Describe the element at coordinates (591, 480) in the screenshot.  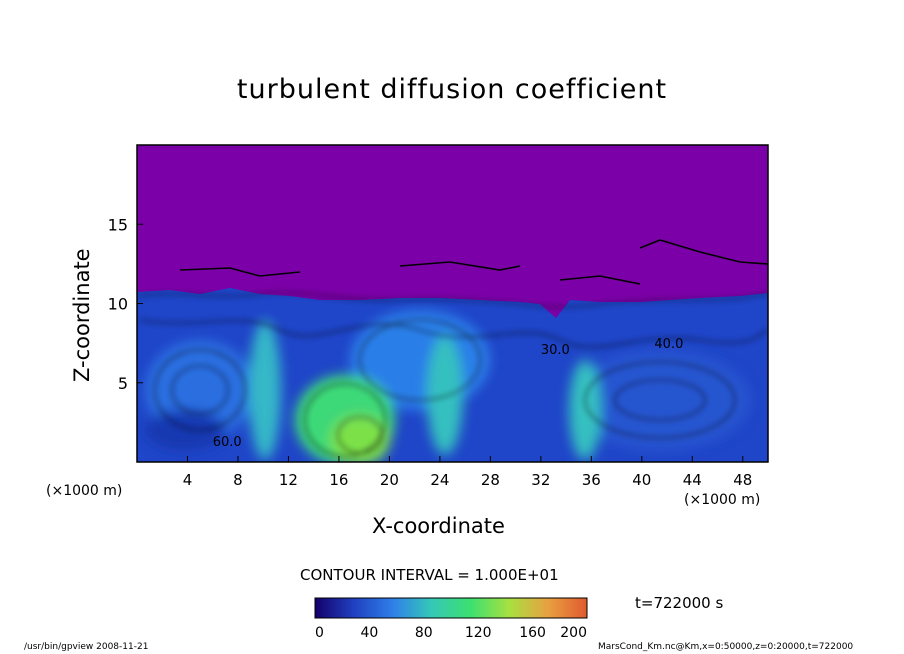
I see `x-tick-label: 36` at that location.